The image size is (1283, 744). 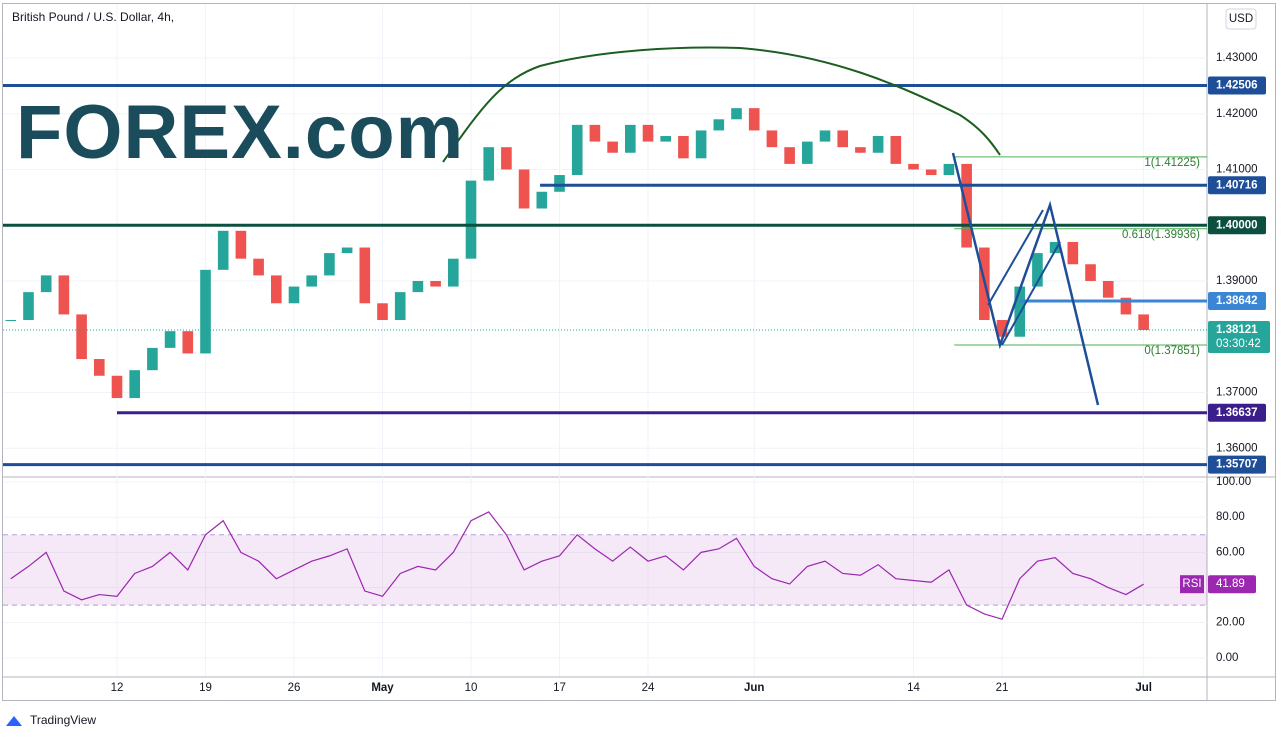 What do you see at coordinates (1237, 58) in the screenshot?
I see `y-tick-label: 1.43000` at bounding box center [1237, 58].